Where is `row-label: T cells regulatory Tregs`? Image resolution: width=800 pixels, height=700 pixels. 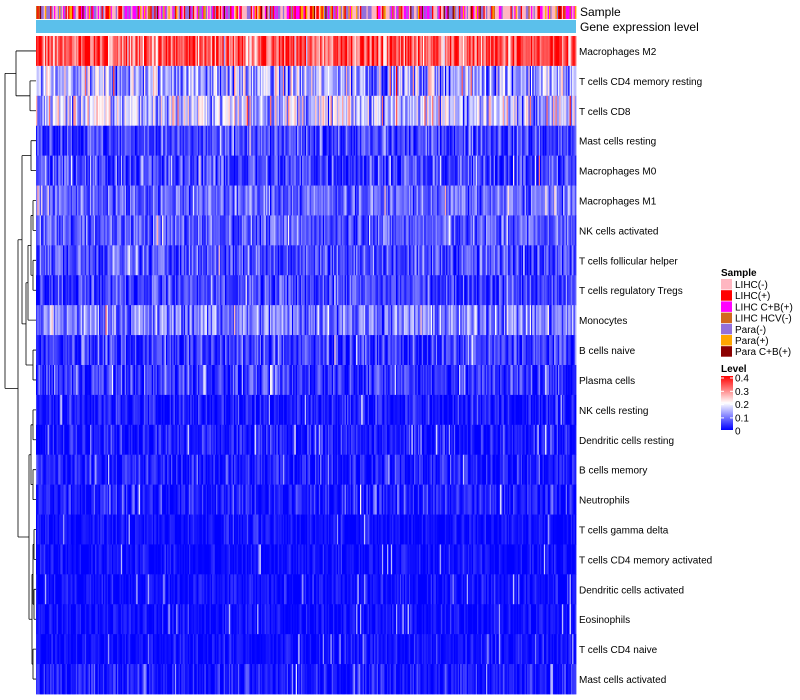
row-label: T cells regulatory Tregs is located at coordinates (631, 291).